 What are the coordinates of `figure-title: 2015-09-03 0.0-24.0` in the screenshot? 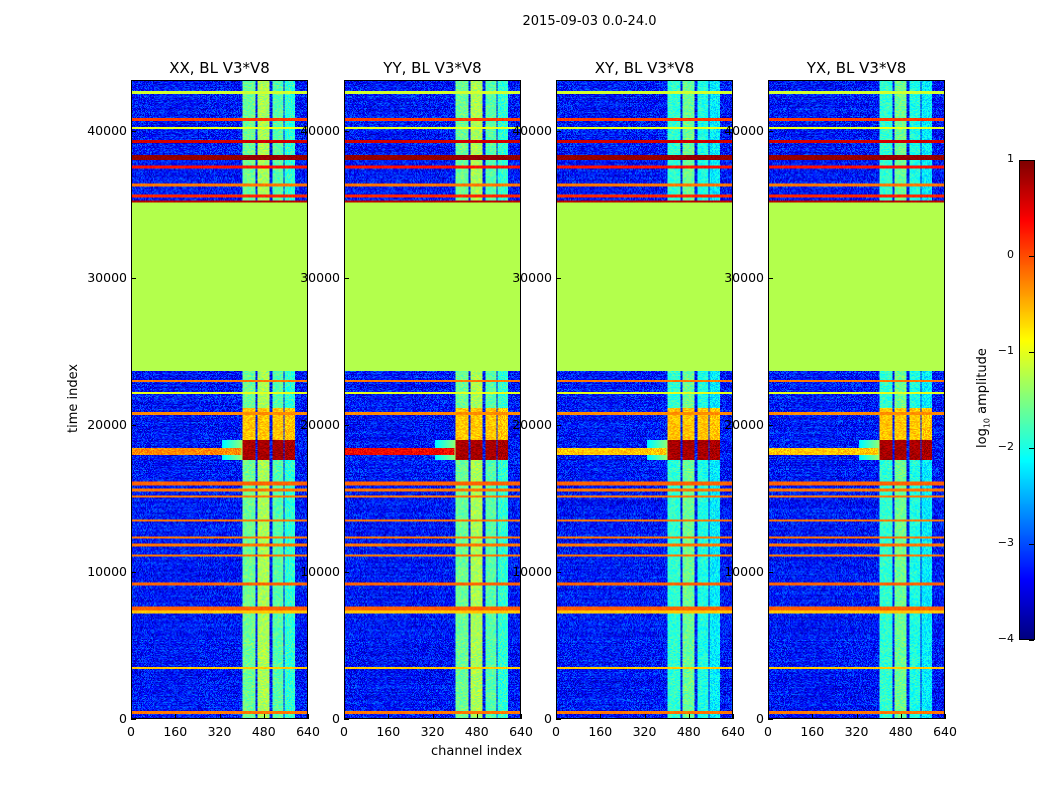 It's located at (589, 21).